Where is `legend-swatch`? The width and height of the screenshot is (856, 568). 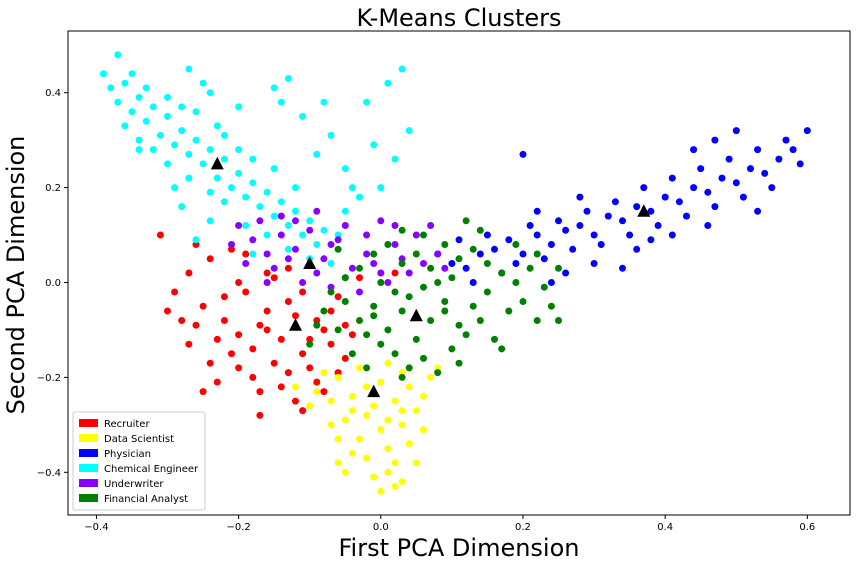 legend-swatch is located at coordinates (88, 483).